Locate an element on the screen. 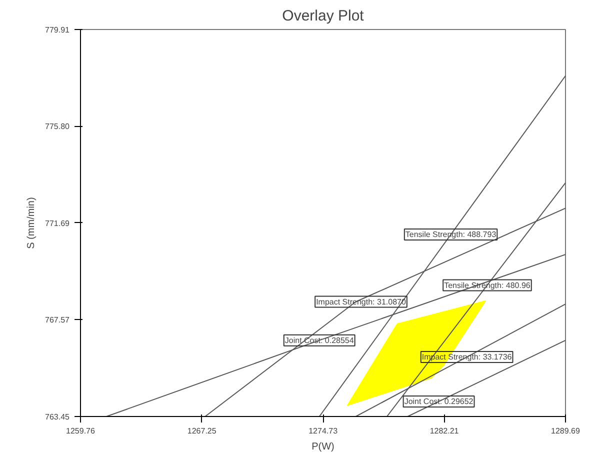  y-axis-title: S (mm/min) is located at coordinates (32, 223).